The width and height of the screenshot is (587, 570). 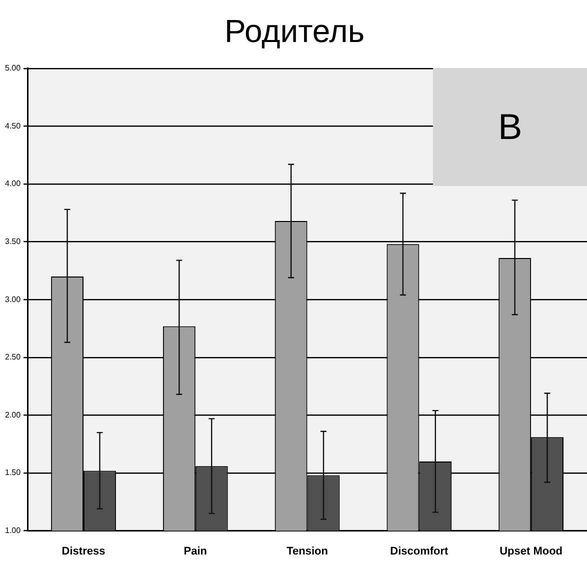 I want to click on y-tick-label: 1.50, so click(x=13, y=473).